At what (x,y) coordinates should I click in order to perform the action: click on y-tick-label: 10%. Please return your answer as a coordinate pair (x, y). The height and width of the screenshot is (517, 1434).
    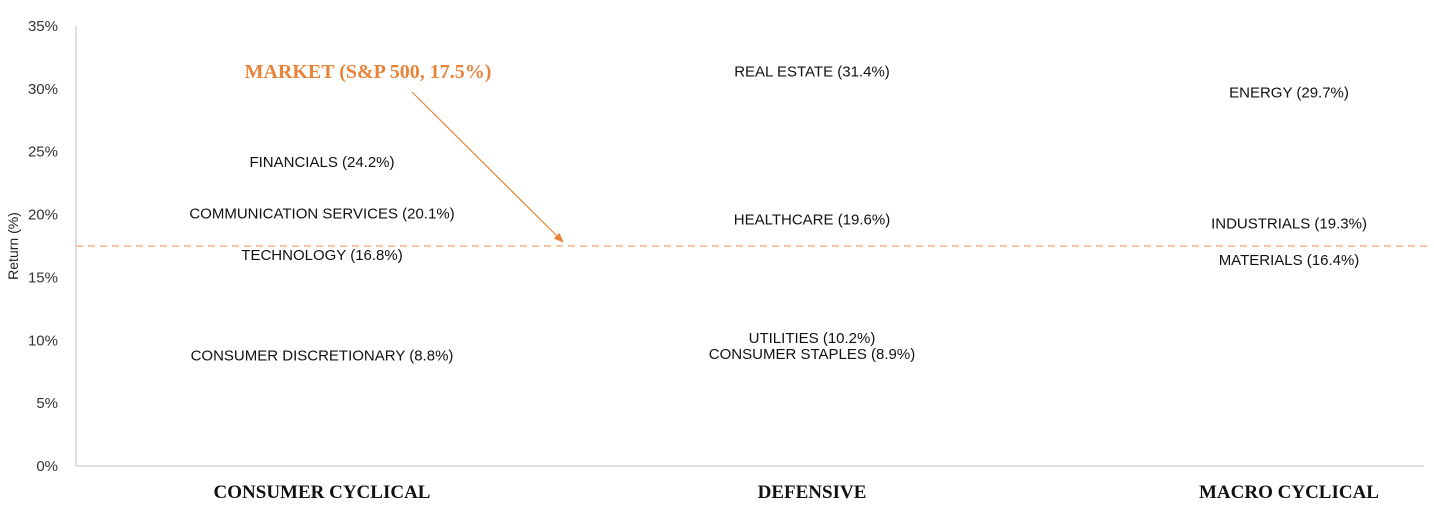
    Looking at the image, I should click on (43, 340).